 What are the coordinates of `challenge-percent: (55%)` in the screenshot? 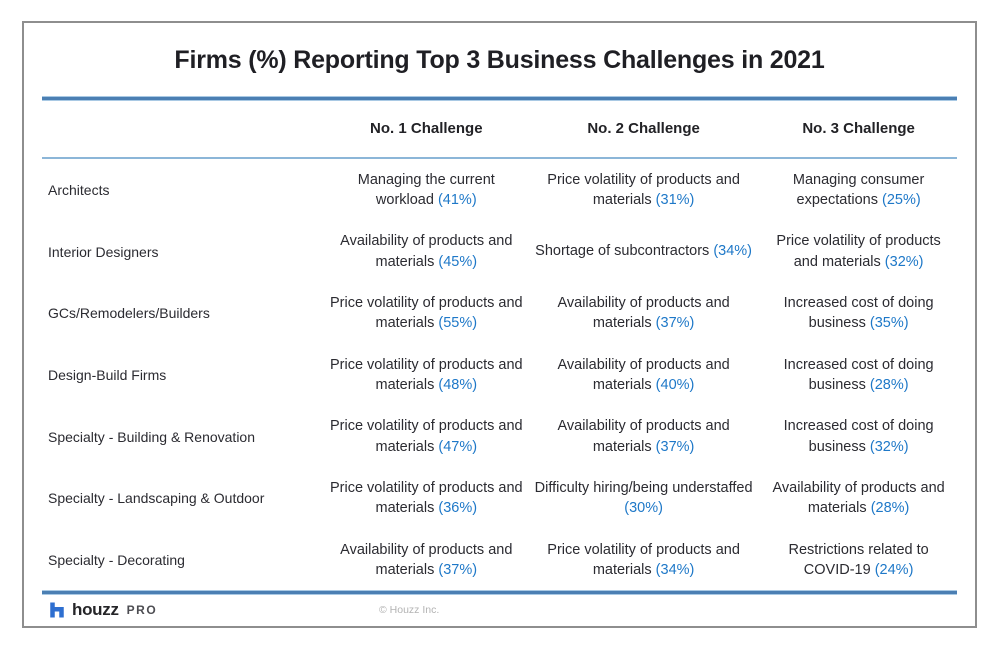 It's located at (458, 323).